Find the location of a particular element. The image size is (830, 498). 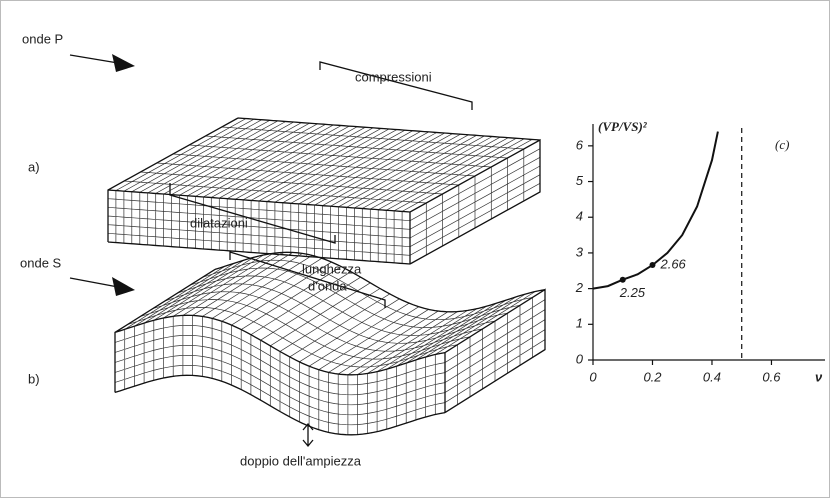

label: lunghezza is located at coordinates (332, 268).